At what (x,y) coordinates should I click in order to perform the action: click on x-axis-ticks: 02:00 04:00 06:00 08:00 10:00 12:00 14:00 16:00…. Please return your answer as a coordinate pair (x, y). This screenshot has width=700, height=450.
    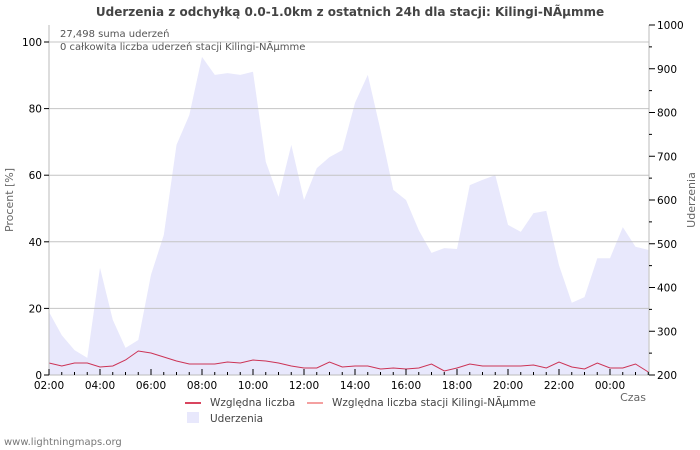
    Looking at the image, I should click on (341, 380).